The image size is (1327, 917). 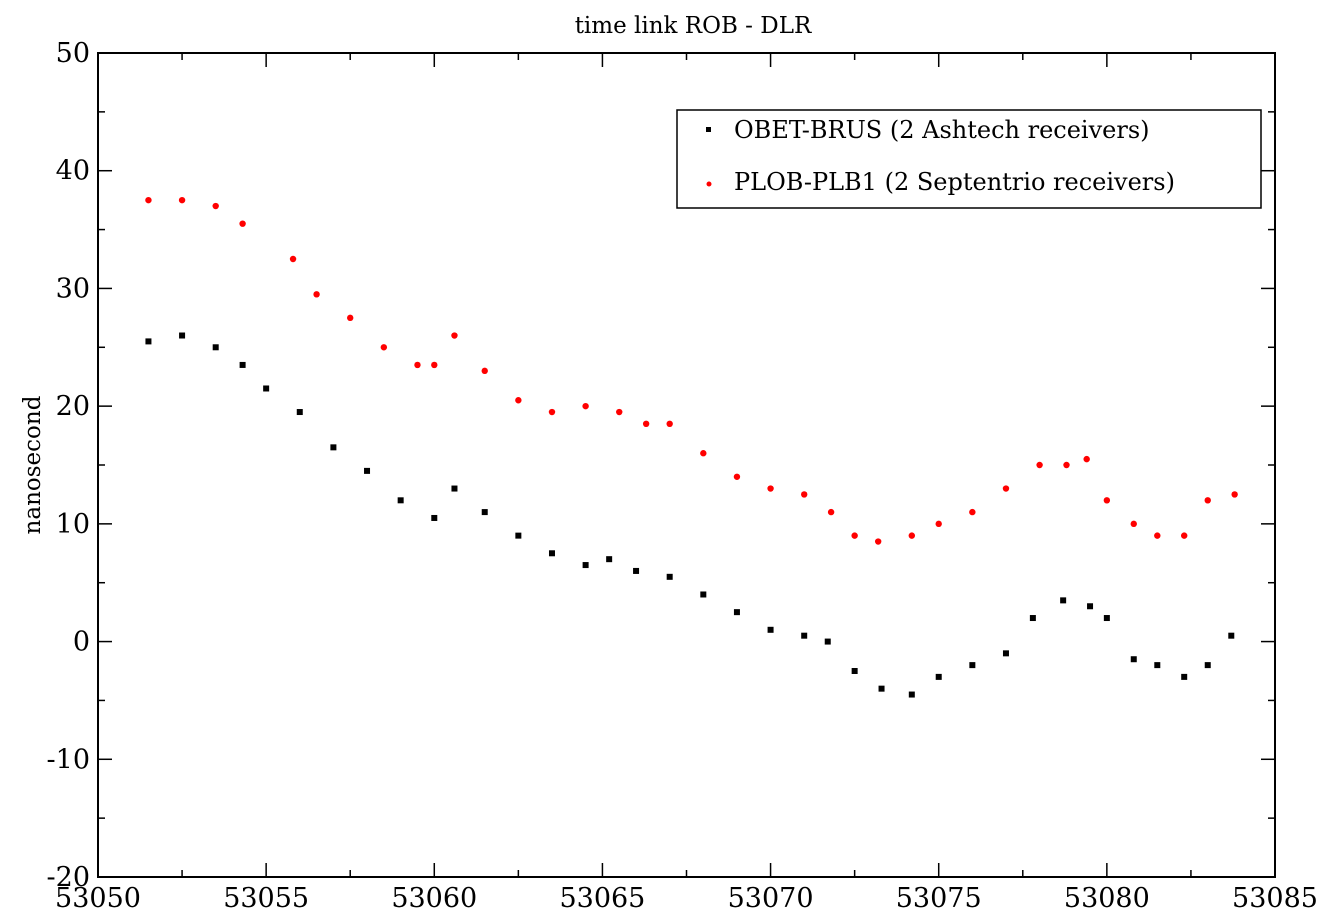 What do you see at coordinates (602, 898) in the screenshot?
I see `x-tick-label: 53065` at bounding box center [602, 898].